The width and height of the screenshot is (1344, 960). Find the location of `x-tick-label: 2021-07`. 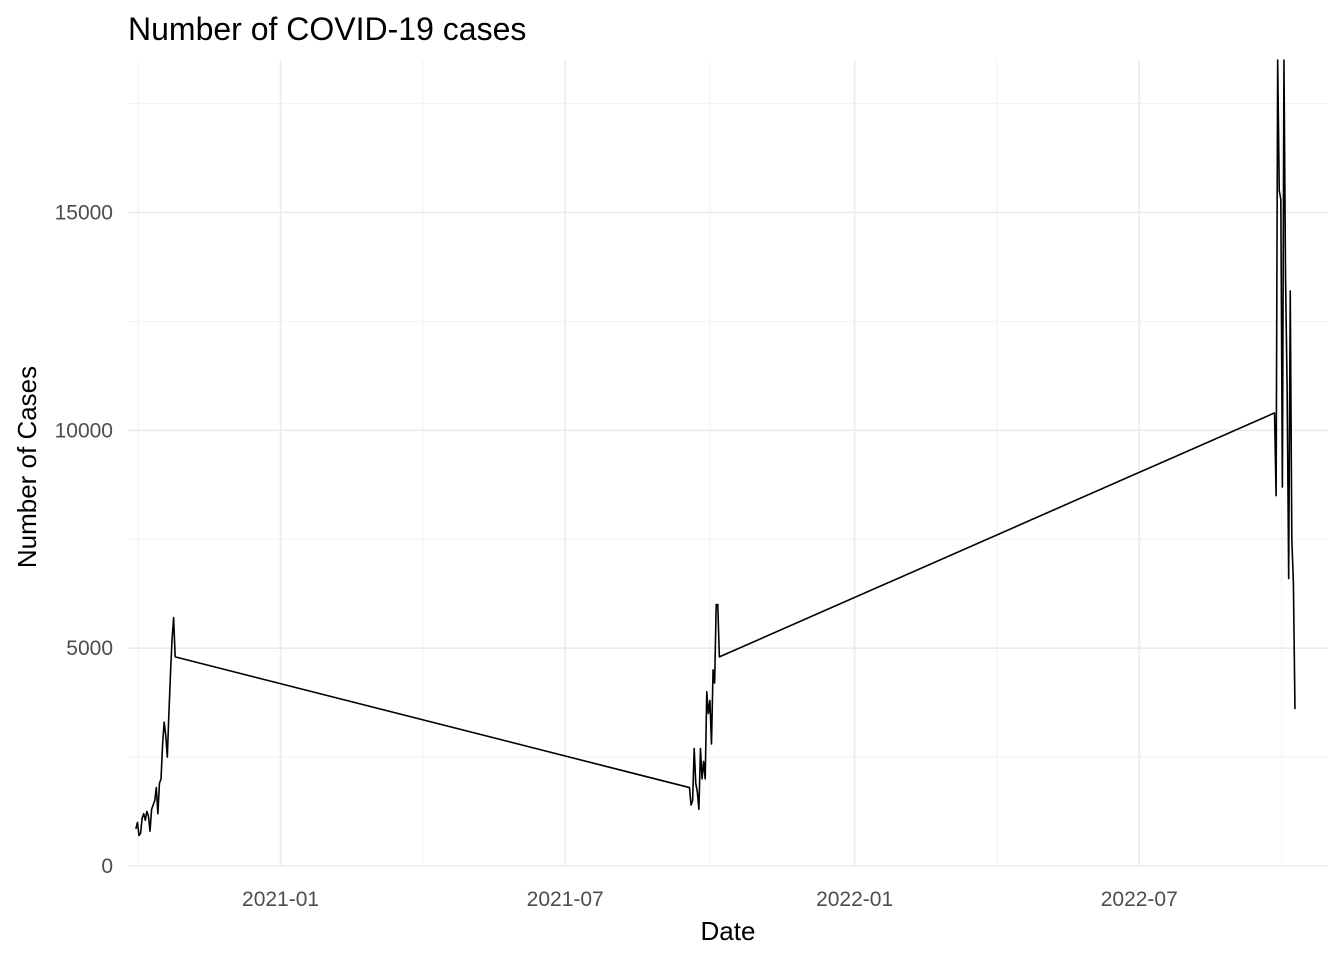

x-tick-label: 2021-07 is located at coordinates (565, 899).